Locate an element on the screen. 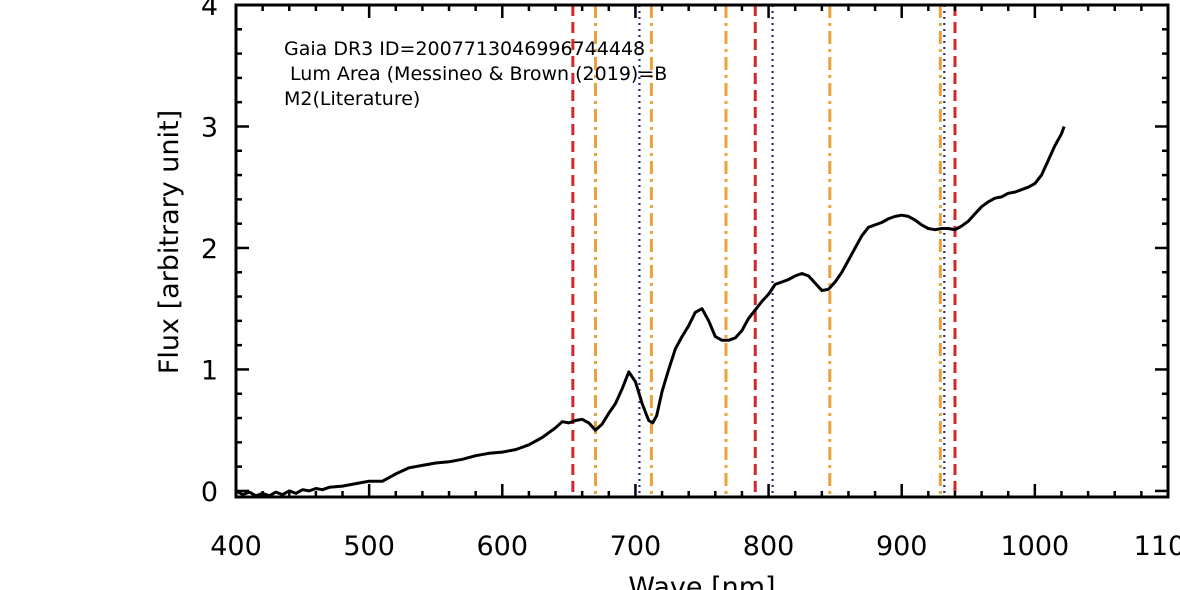  y-tick-label: 4 is located at coordinates (209, 11).